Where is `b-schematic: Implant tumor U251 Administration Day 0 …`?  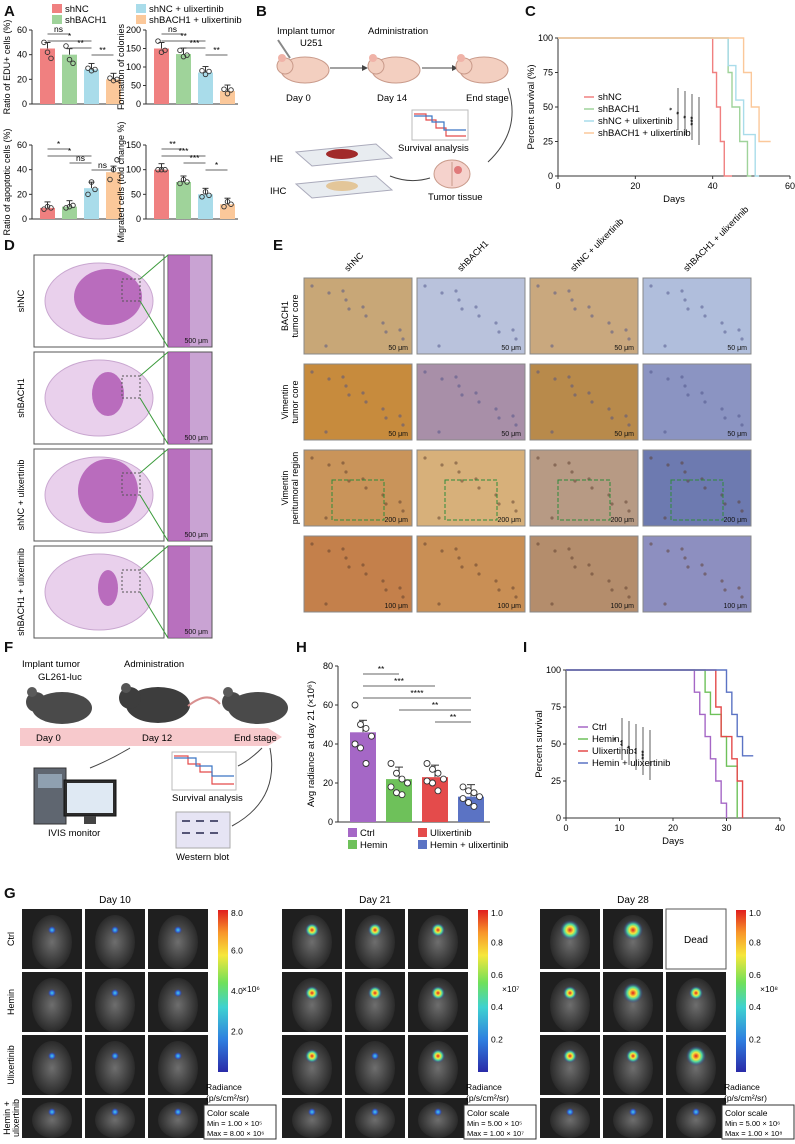 b-schematic: Implant tumor U251 Administration Day 0 … is located at coordinates (391, 114).